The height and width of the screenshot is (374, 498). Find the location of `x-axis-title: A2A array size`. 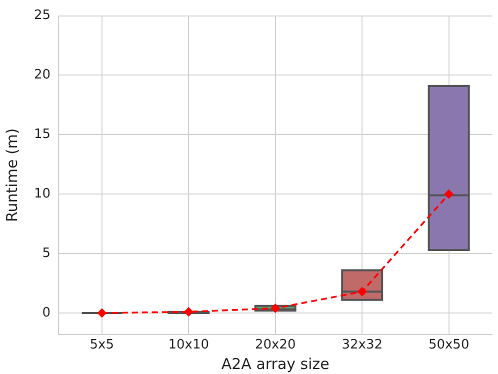

x-axis-title: A2A array size is located at coordinates (275, 363).